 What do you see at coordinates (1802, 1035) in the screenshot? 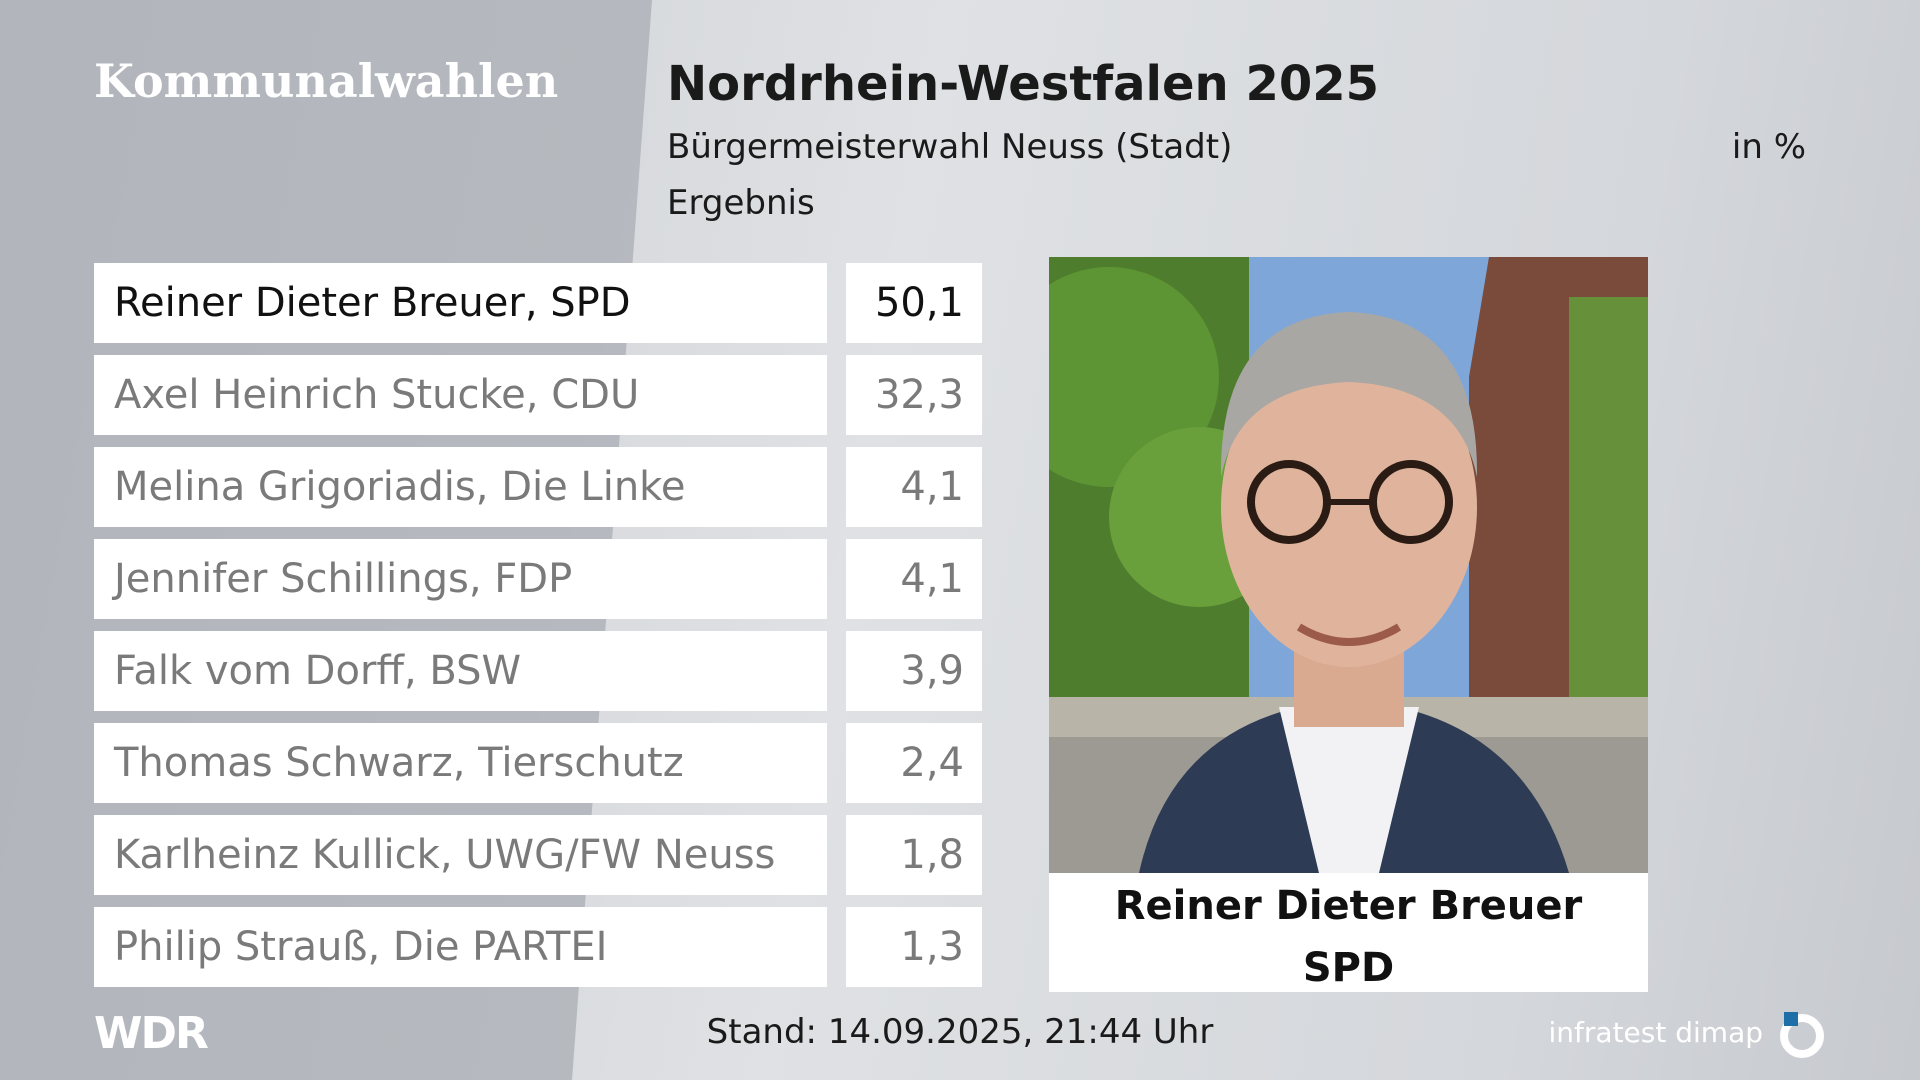
I see `source-icon` at bounding box center [1802, 1035].